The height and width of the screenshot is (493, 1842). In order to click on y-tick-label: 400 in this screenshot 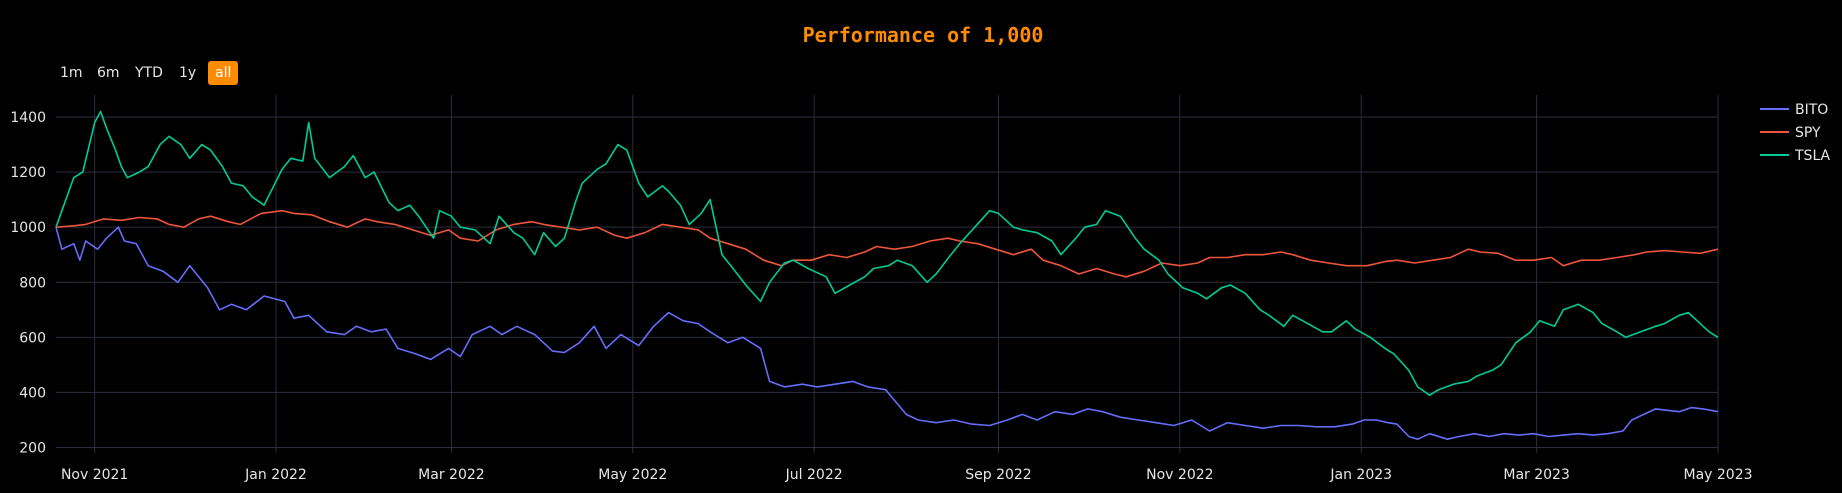, I will do `click(32, 393)`.